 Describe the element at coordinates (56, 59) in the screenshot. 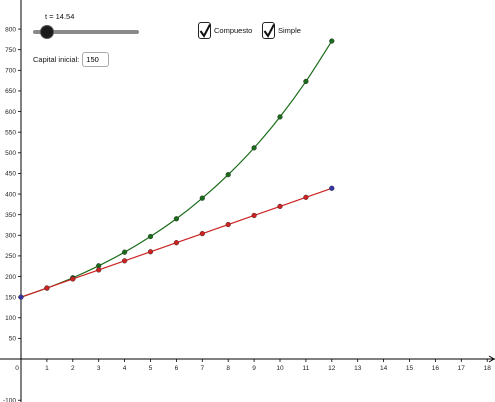

I see `capital-inicial-label: Capital inicial:` at that location.